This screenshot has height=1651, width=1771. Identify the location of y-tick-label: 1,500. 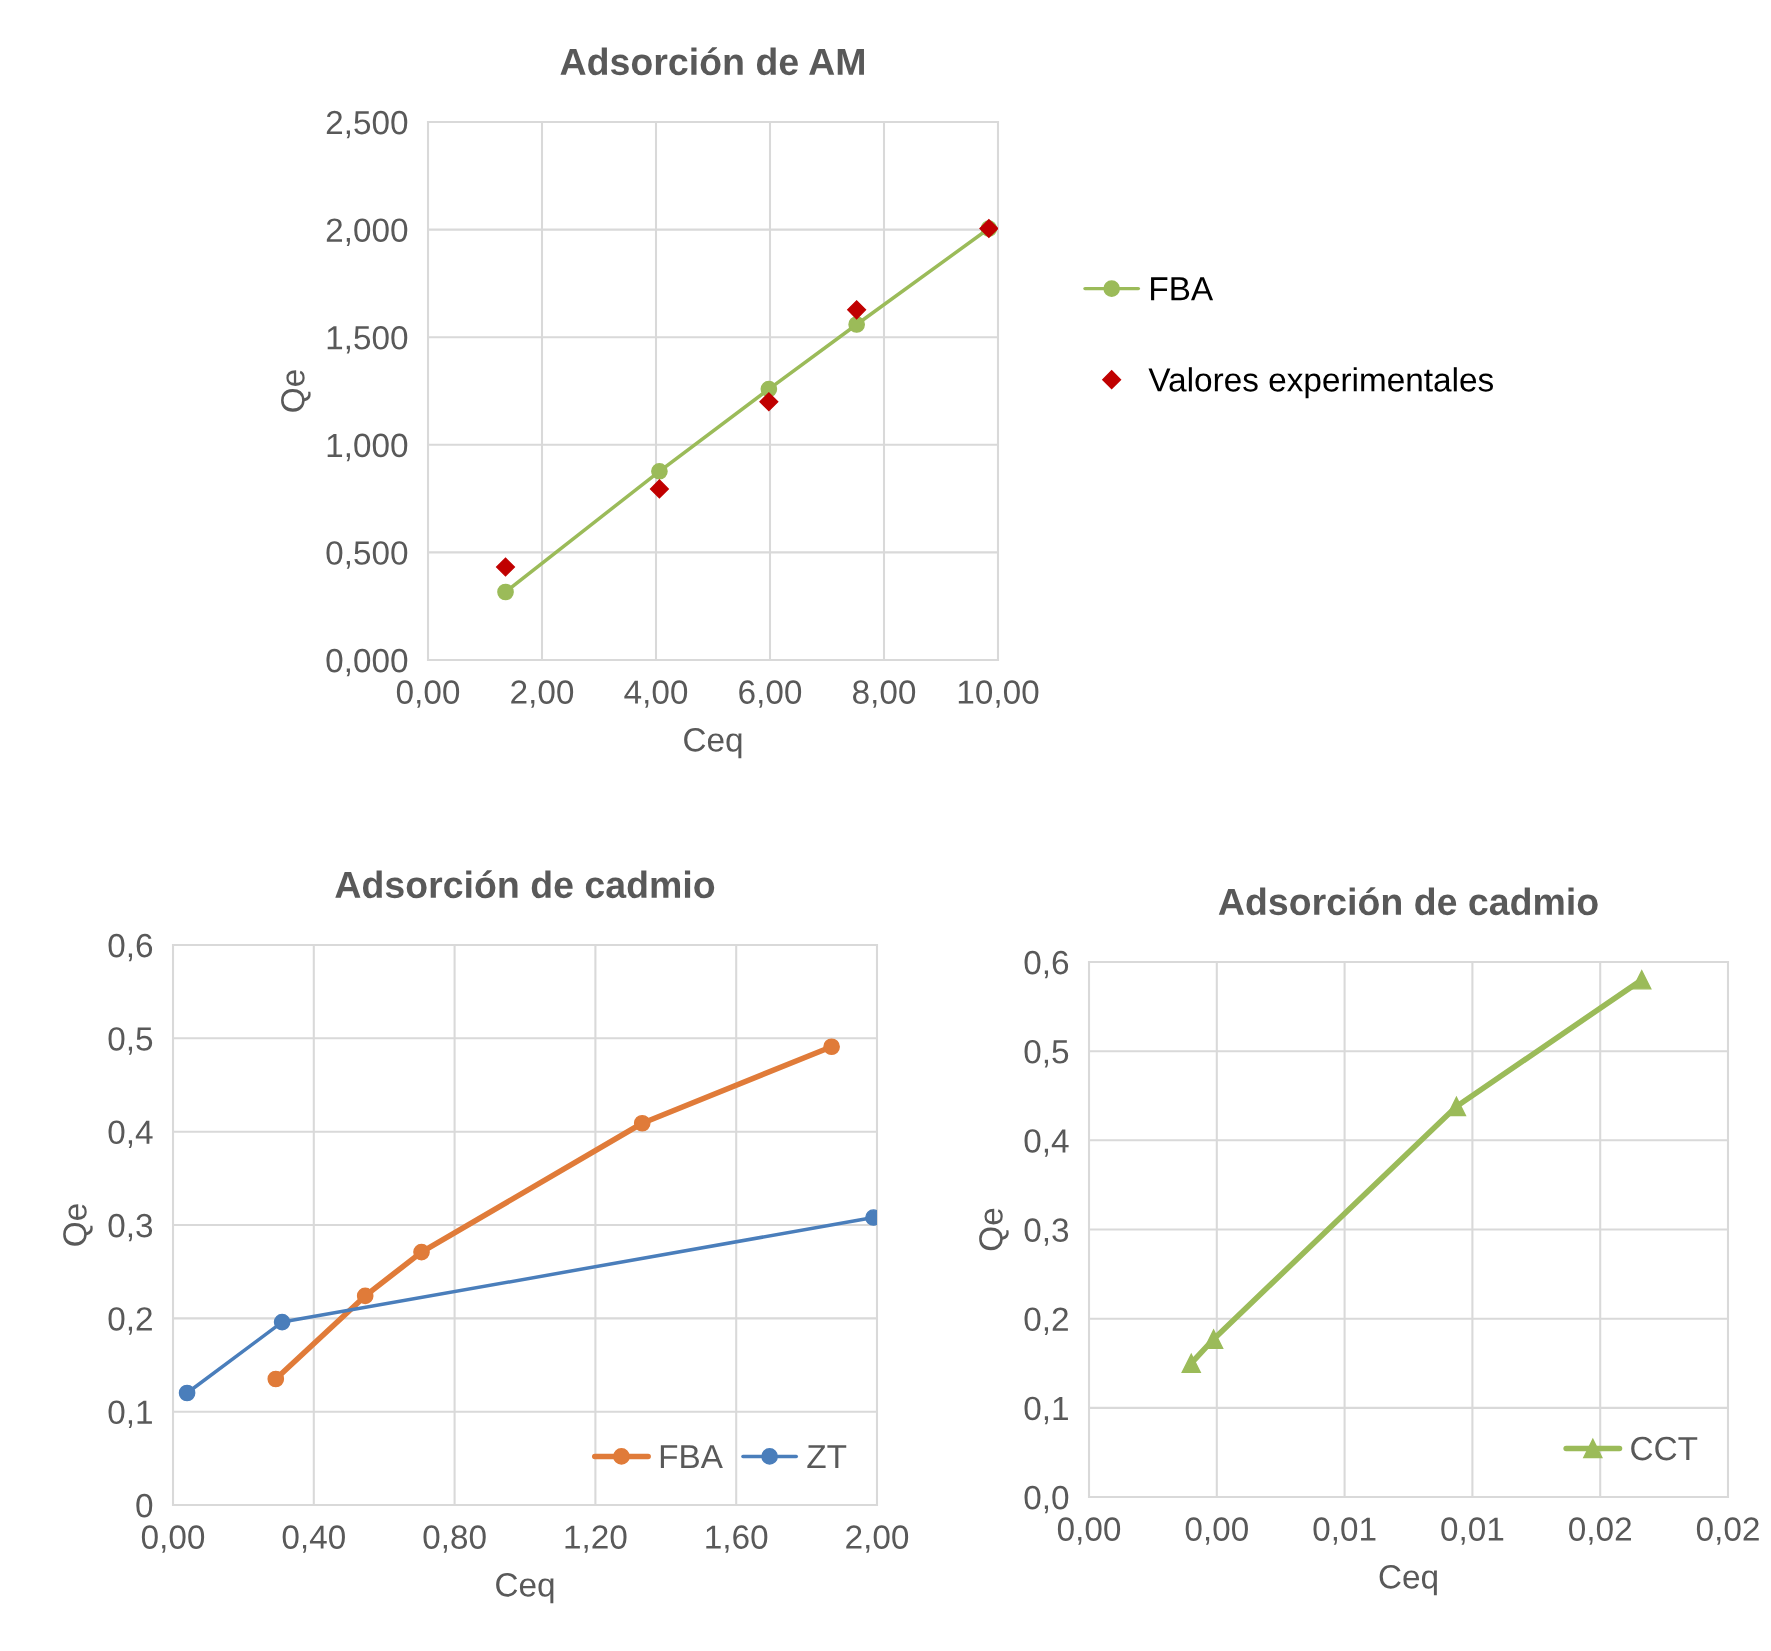
(367, 340).